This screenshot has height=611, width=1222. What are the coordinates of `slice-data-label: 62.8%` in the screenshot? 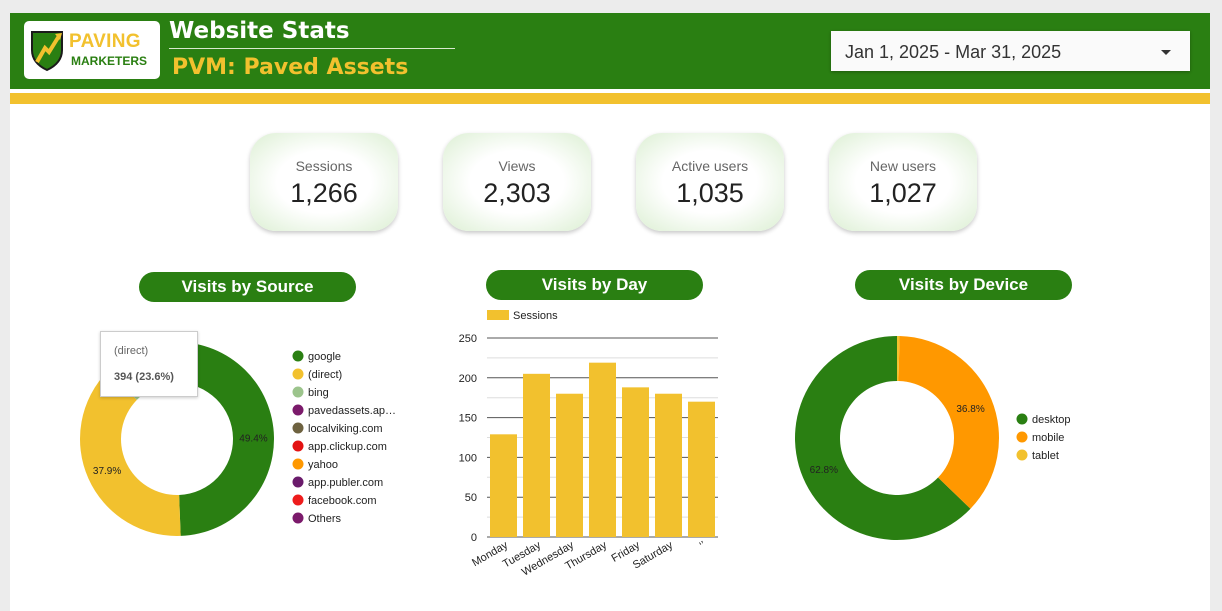 It's located at (824, 470).